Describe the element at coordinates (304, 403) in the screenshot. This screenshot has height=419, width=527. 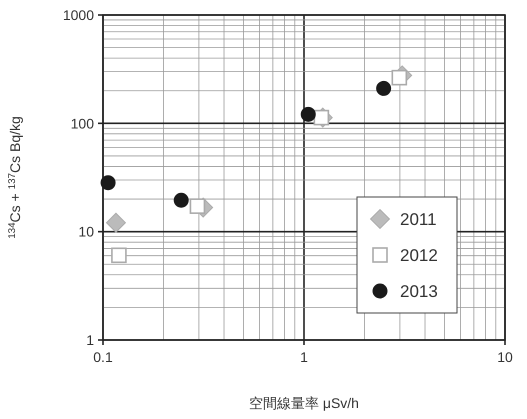
I see `x-axis-title: 空間線量率 μSv/h` at that location.